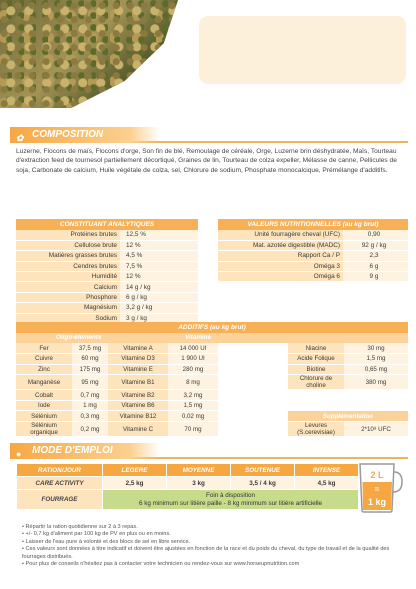  What do you see at coordinates (159, 308) in the screenshot?
I see `analytic-value: 3,2 g / kg` at bounding box center [159, 308].